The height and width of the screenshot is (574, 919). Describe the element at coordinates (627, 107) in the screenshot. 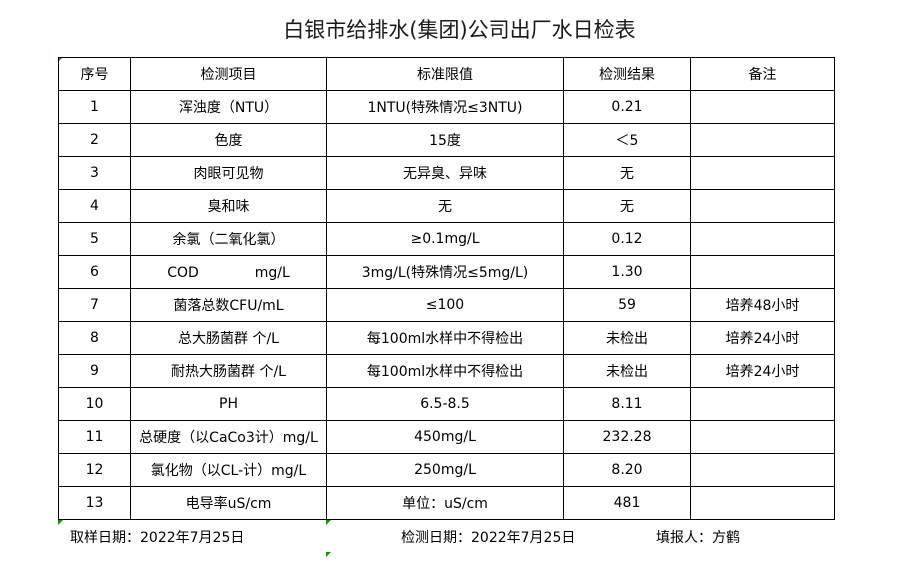

I see `col-result-cell: 0.21` at that location.